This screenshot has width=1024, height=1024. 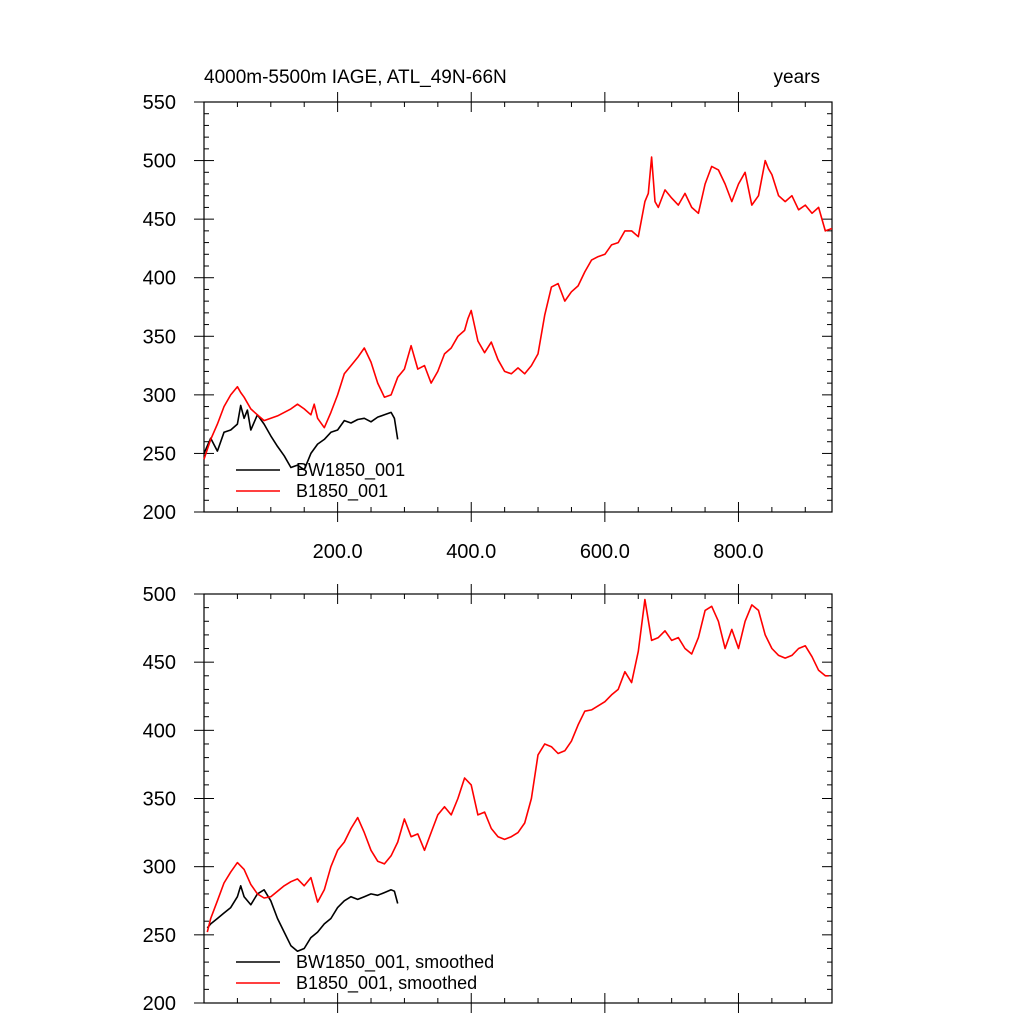 What do you see at coordinates (342, 491) in the screenshot?
I see `legend-label: B1850_001` at bounding box center [342, 491].